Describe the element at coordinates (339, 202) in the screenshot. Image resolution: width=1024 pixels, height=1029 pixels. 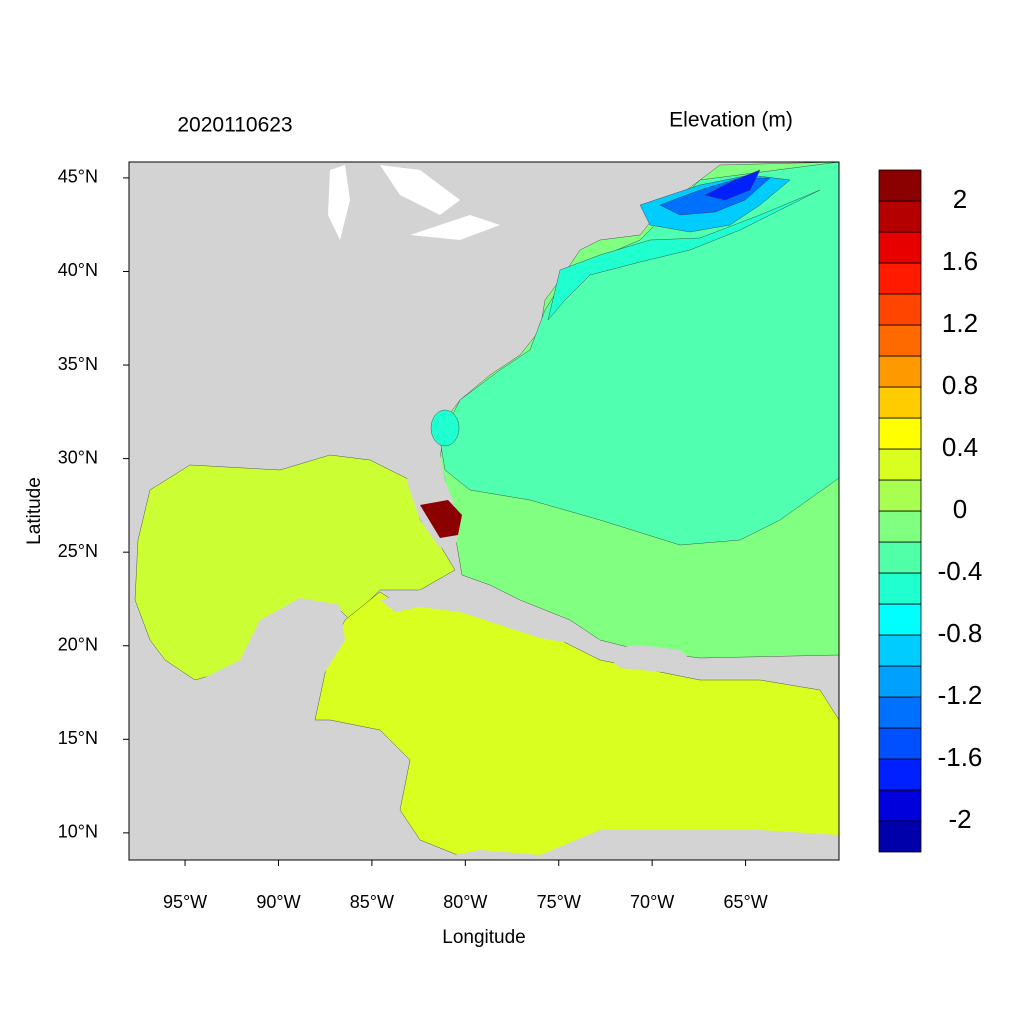
I see `great-lakes` at that location.